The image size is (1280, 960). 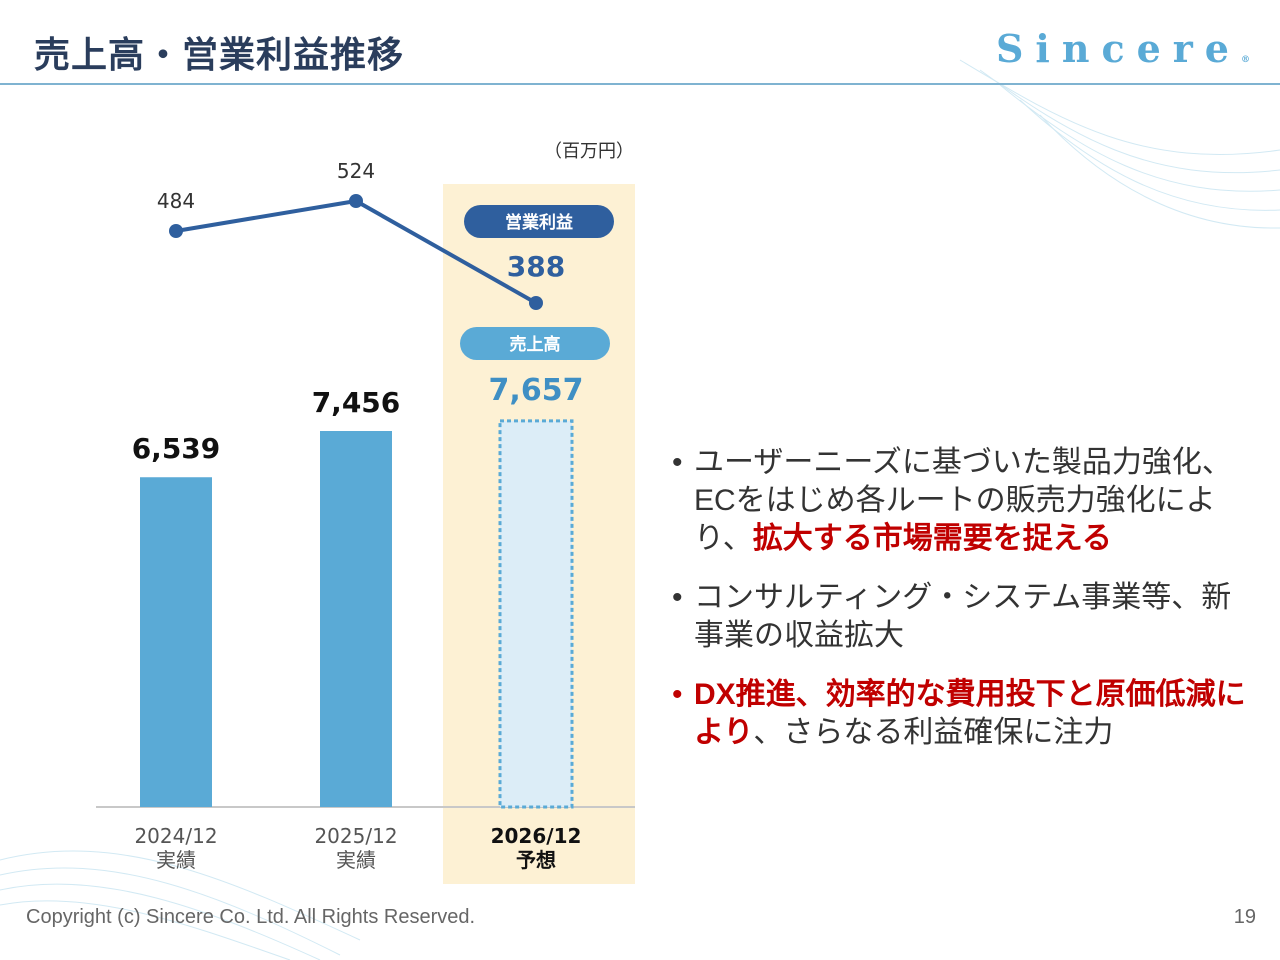 I want to click on profit-series-label: 営業利益, so click(x=539, y=222).